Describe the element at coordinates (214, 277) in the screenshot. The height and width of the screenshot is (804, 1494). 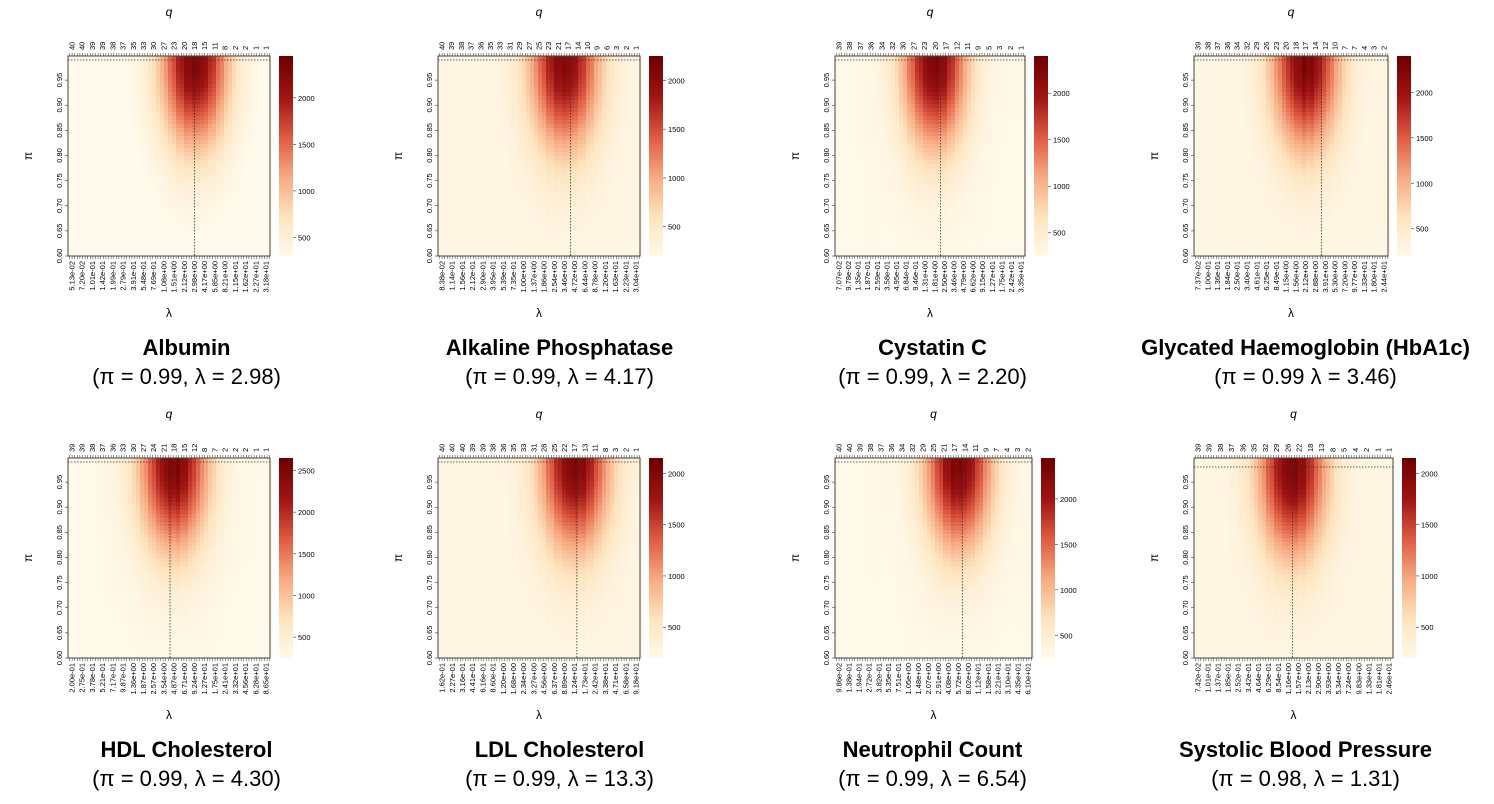
I see `lambda-tick-label: 5.85e+00` at that location.